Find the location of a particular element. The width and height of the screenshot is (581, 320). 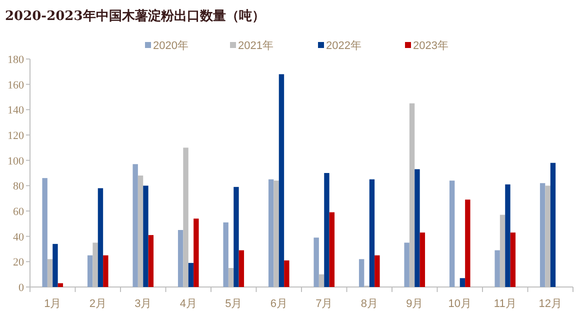

y-tick-label: 60 is located at coordinates (18, 212).